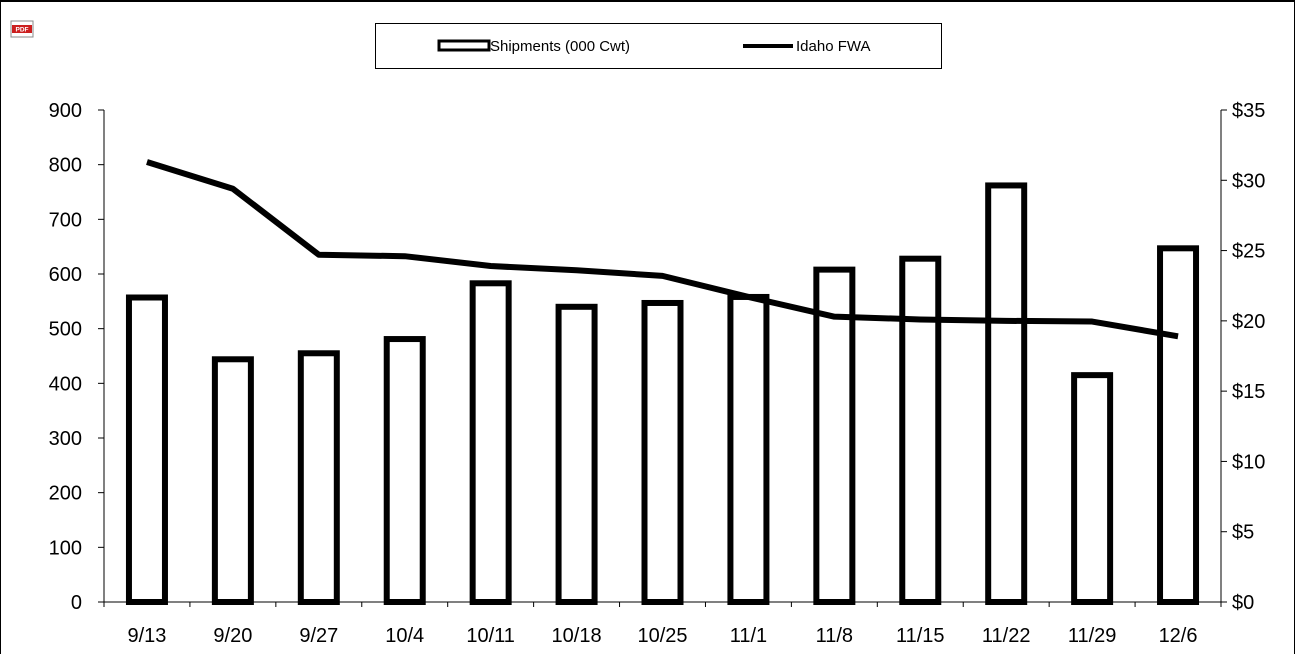  I want to click on legend-label-shipments: Shipments (000 Cwt), so click(560, 46).